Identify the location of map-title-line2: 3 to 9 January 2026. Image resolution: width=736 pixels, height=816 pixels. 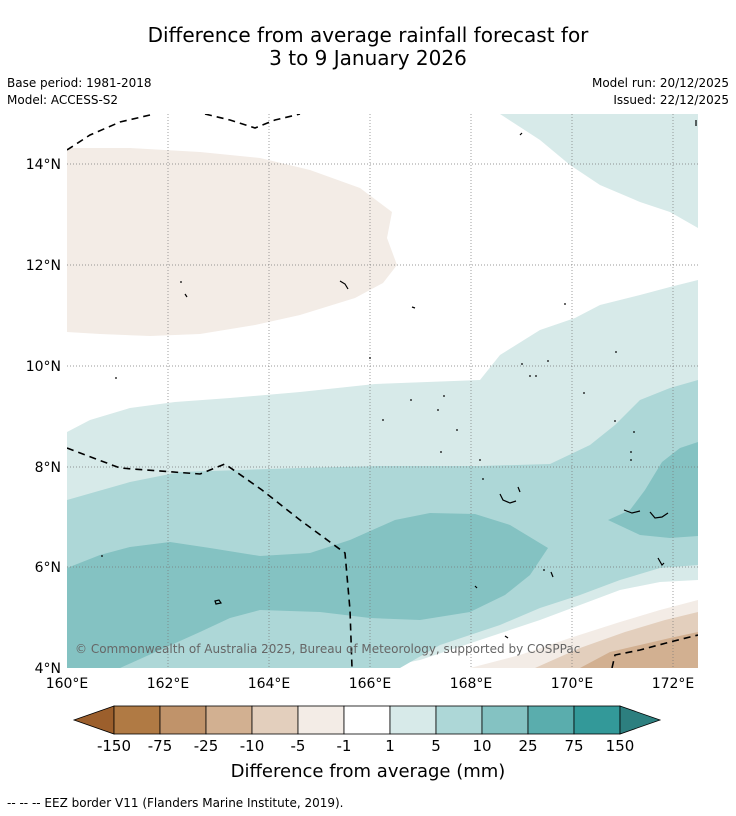
(368, 58).